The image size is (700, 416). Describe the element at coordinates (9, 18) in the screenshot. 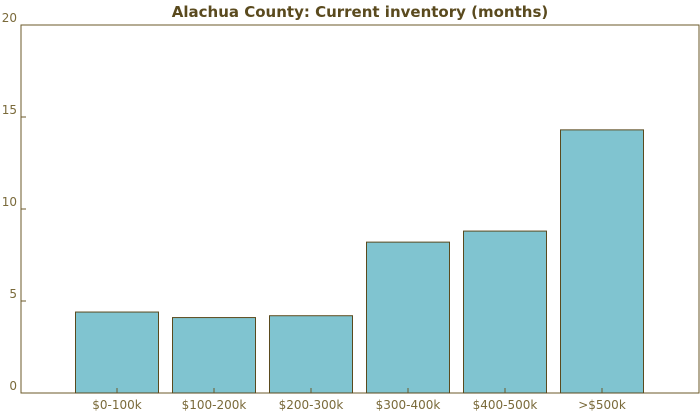

I see `y-tick-label: 20` at that location.